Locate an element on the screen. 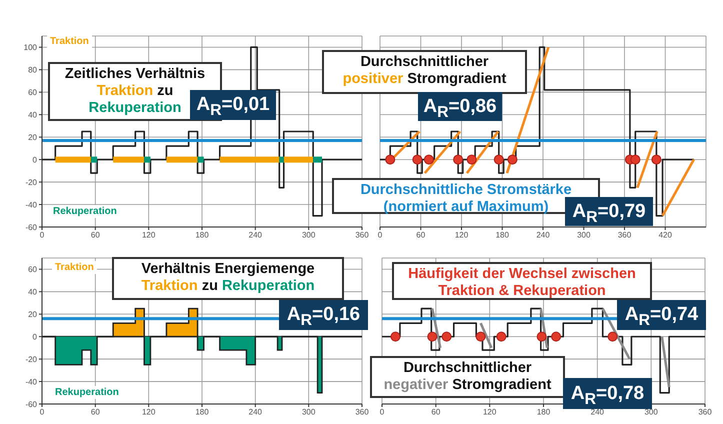  annotation: Durchschnittliche Stromstärke is located at coordinates (466, 190).